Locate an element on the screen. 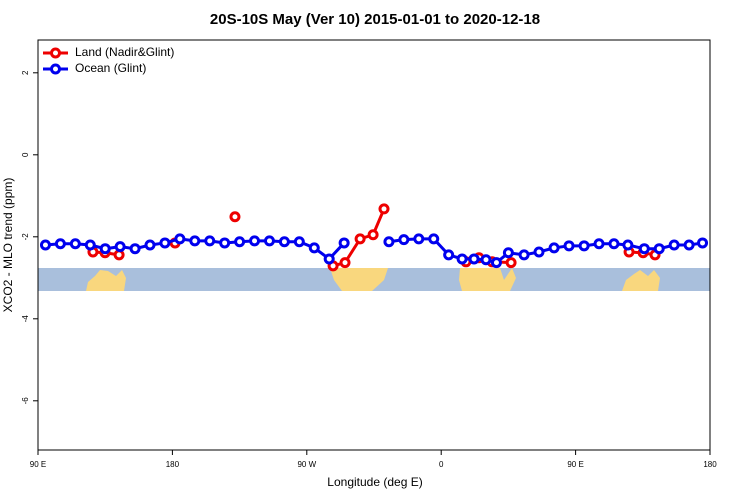  y-tick-label: 0 is located at coordinates (25, 154).